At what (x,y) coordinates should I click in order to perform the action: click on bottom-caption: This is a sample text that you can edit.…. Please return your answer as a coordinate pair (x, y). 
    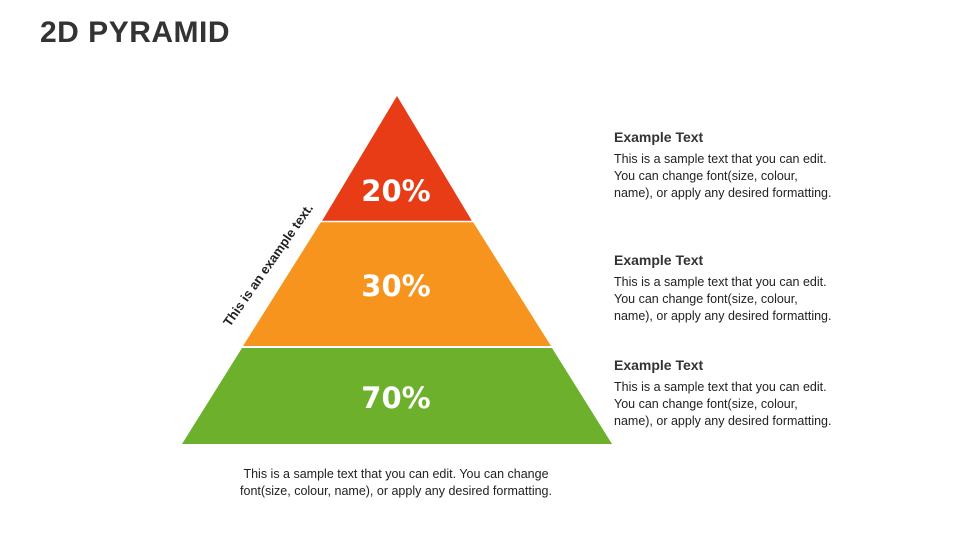
    Looking at the image, I should click on (396, 483).